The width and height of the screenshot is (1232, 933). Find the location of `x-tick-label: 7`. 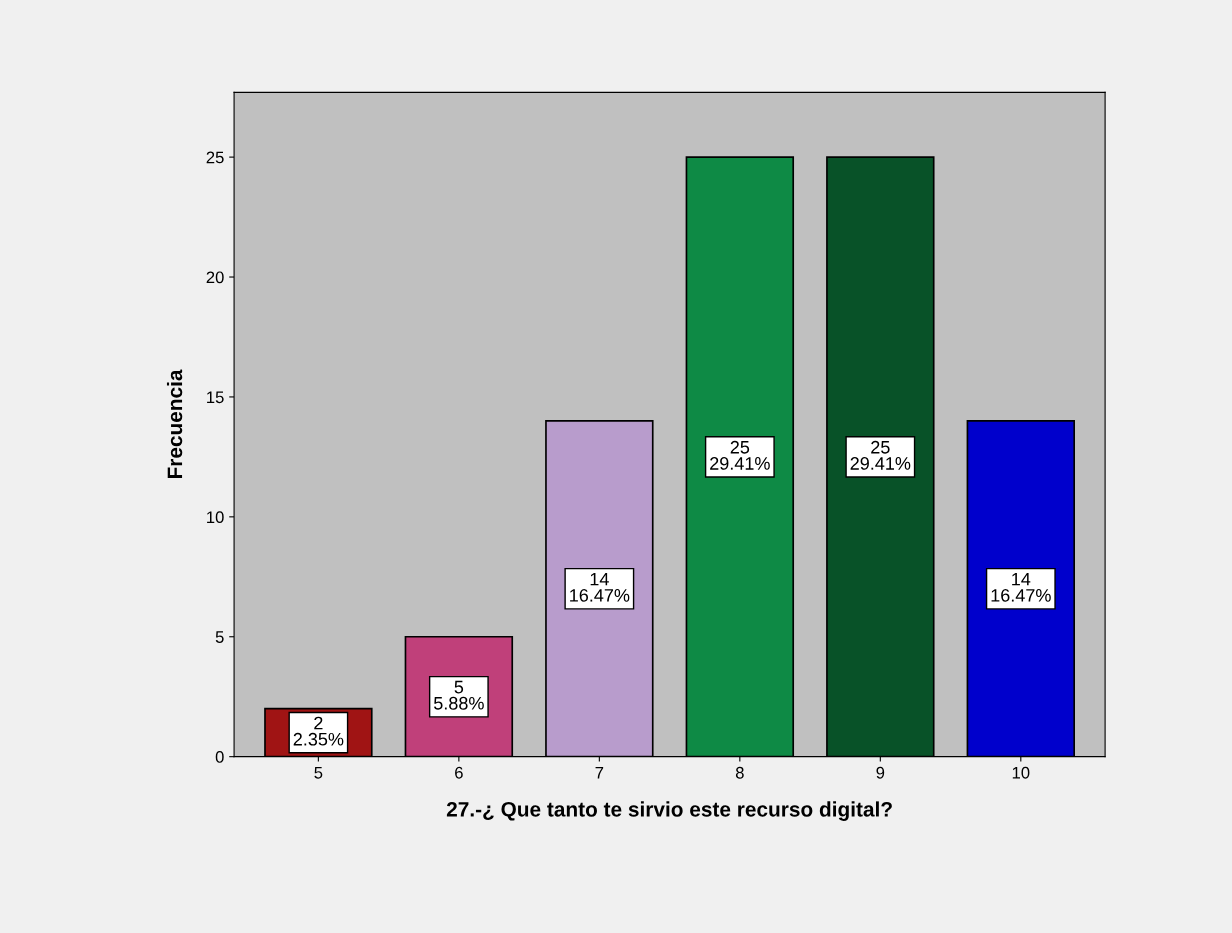

x-tick-label: 7 is located at coordinates (599, 773).